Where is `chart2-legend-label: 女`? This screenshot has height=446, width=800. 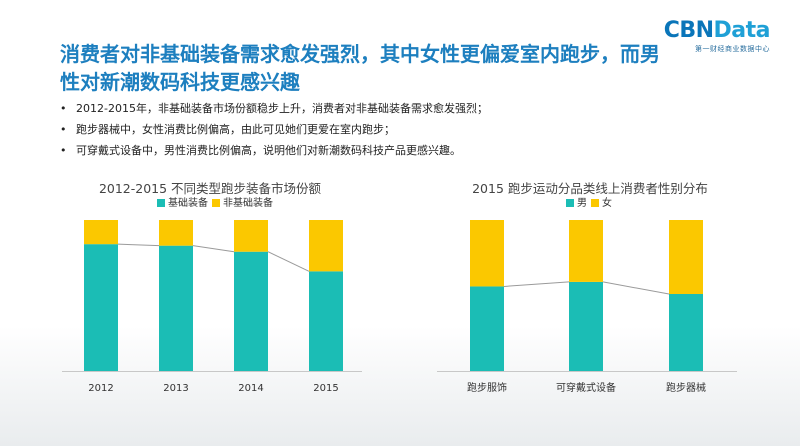
chart2-legend-label: 女 is located at coordinates (607, 202).